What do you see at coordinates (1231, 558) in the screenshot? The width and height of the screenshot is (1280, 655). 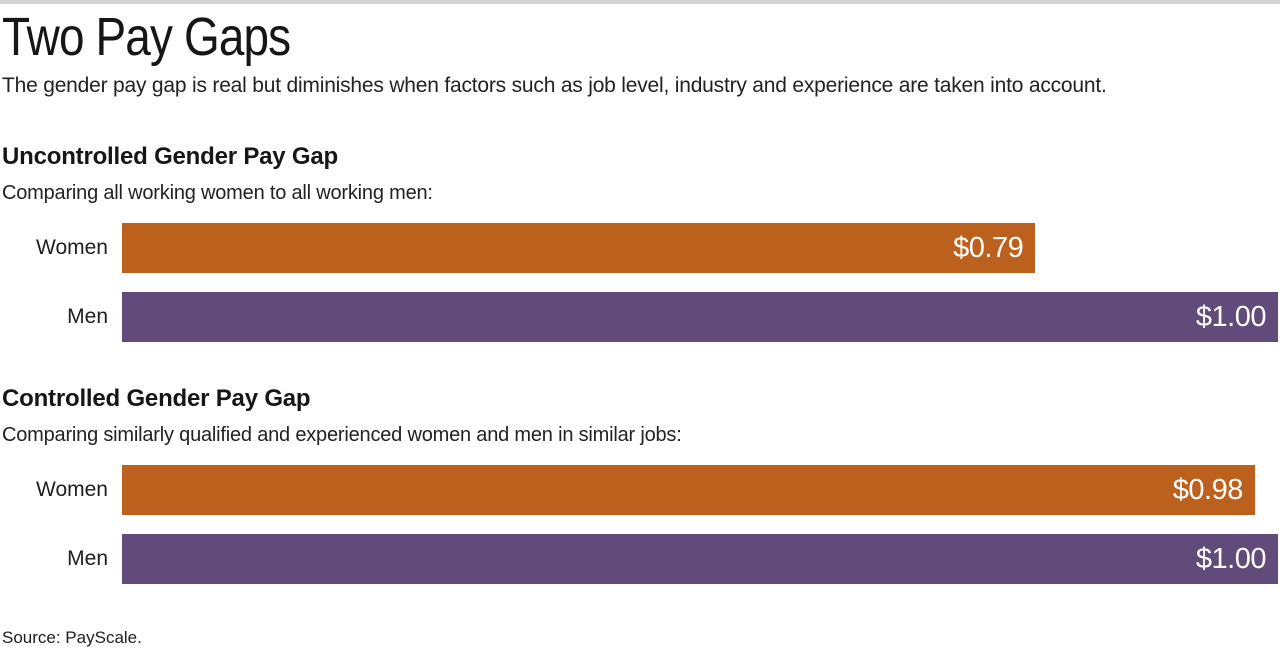 I see `controlled-men-value: $1.00` at bounding box center [1231, 558].